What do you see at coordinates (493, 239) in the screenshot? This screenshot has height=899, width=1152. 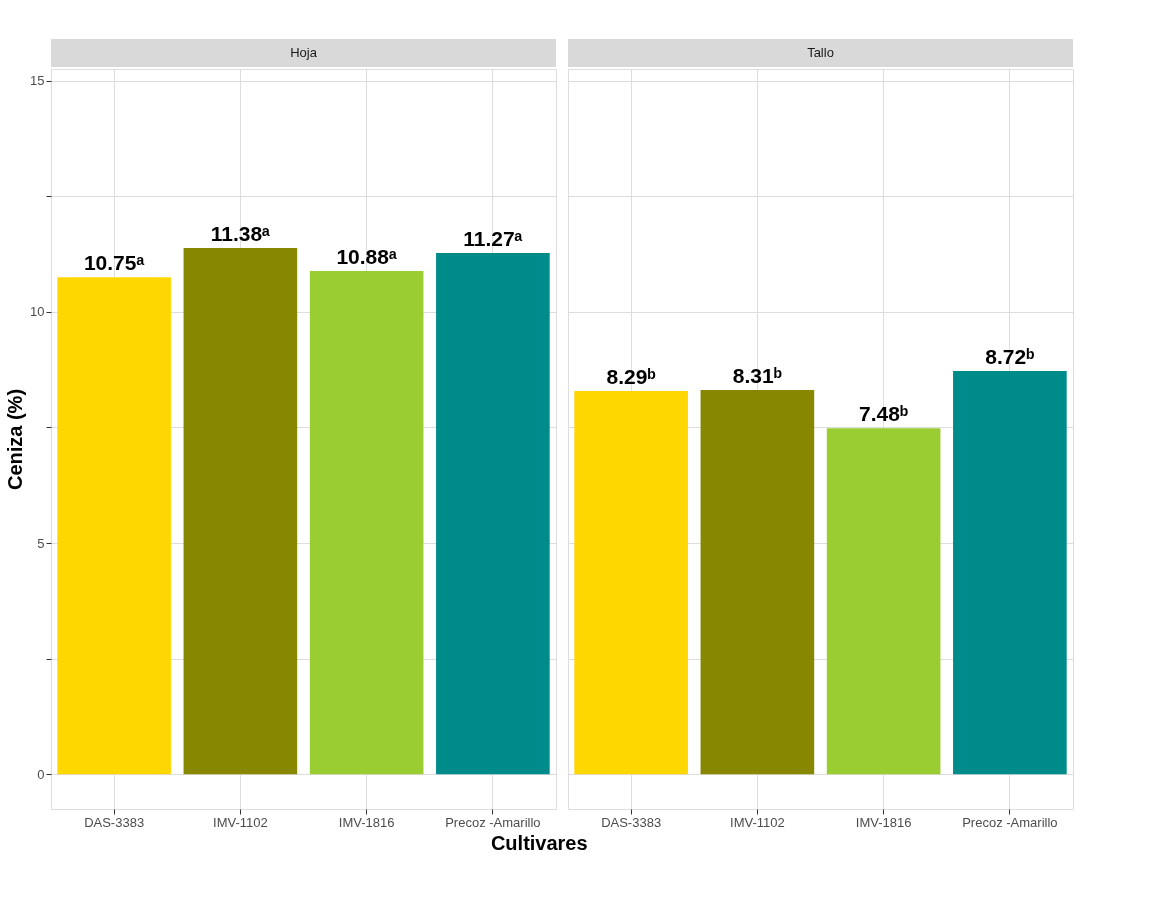 I see `data-label: 11.27ᵃ` at bounding box center [493, 239].